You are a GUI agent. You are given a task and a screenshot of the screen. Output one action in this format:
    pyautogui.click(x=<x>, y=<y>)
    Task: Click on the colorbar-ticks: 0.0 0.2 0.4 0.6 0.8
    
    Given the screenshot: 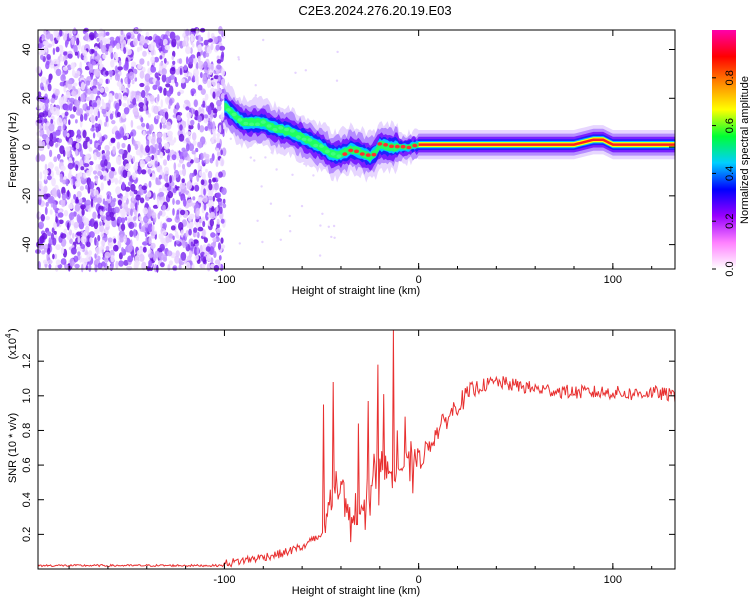 What is the action you would take?
    pyautogui.click(x=724, y=173)
    